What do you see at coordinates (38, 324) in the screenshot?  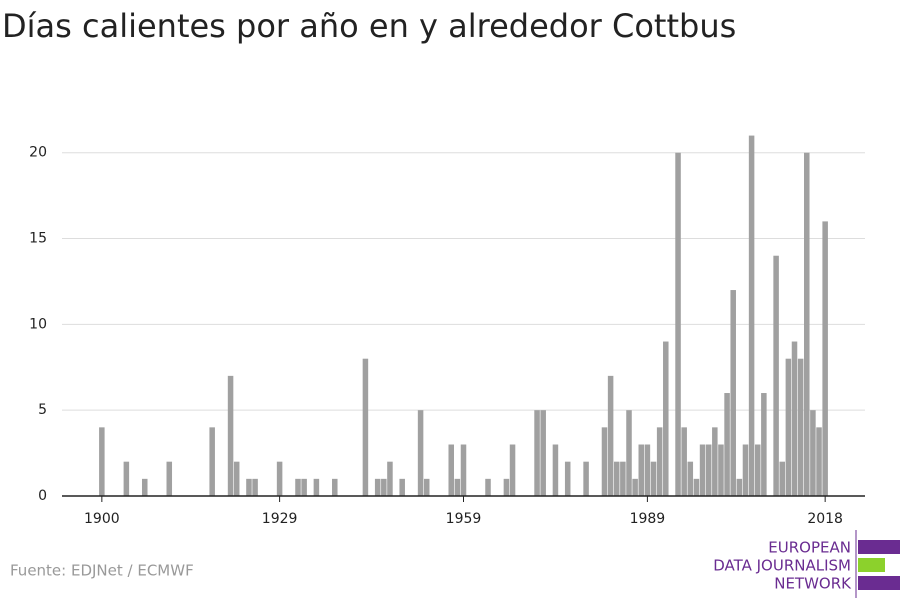 I see `y-tick-label: 10` at bounding box center [38, 324].